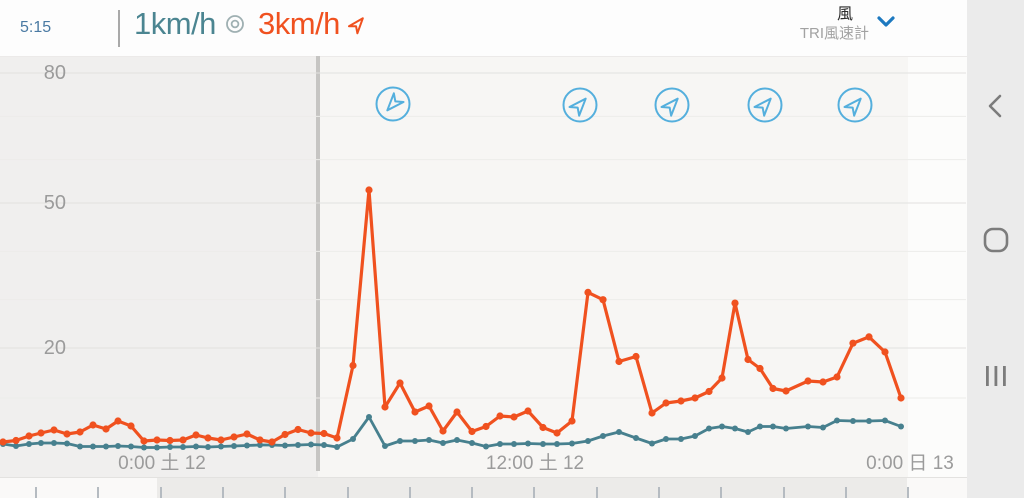  Describe the element at coordinates (886, 24) in the screenshot. I see `chevron-down-icon` at that location.